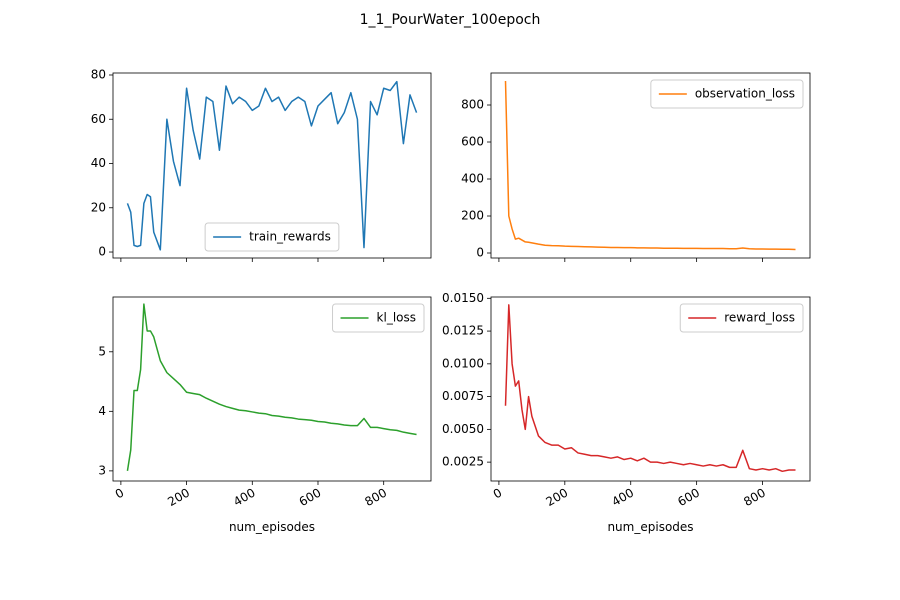 The image size is (900, 600). I want to click on y-tick-label: 5, so click(102, 351).